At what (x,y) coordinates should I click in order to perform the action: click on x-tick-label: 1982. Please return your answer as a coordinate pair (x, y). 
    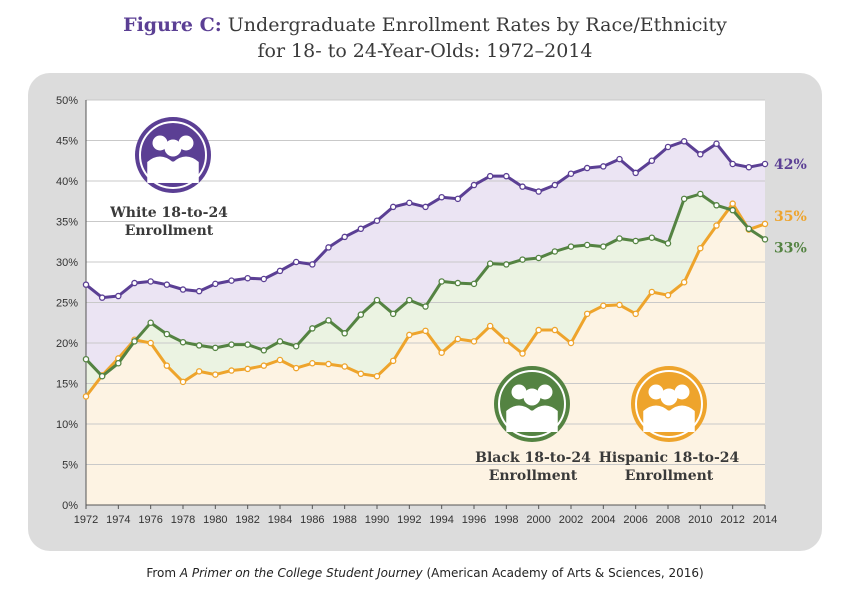
    Looking at the image, I should click on (247, 520).